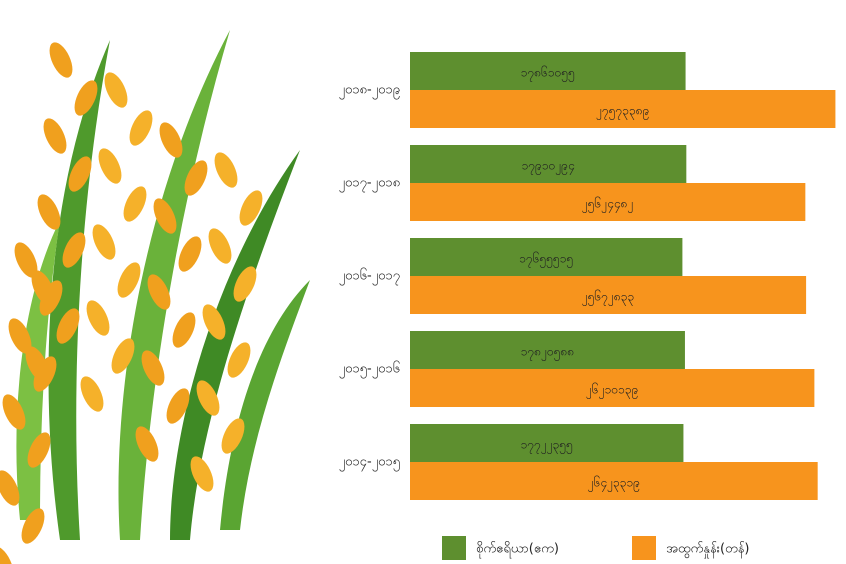  Describe the element at coordinates (369, 370) in the screenshot. I see `y-tick-label: ၂၀၁၅-၂၀၁၆` at that location.